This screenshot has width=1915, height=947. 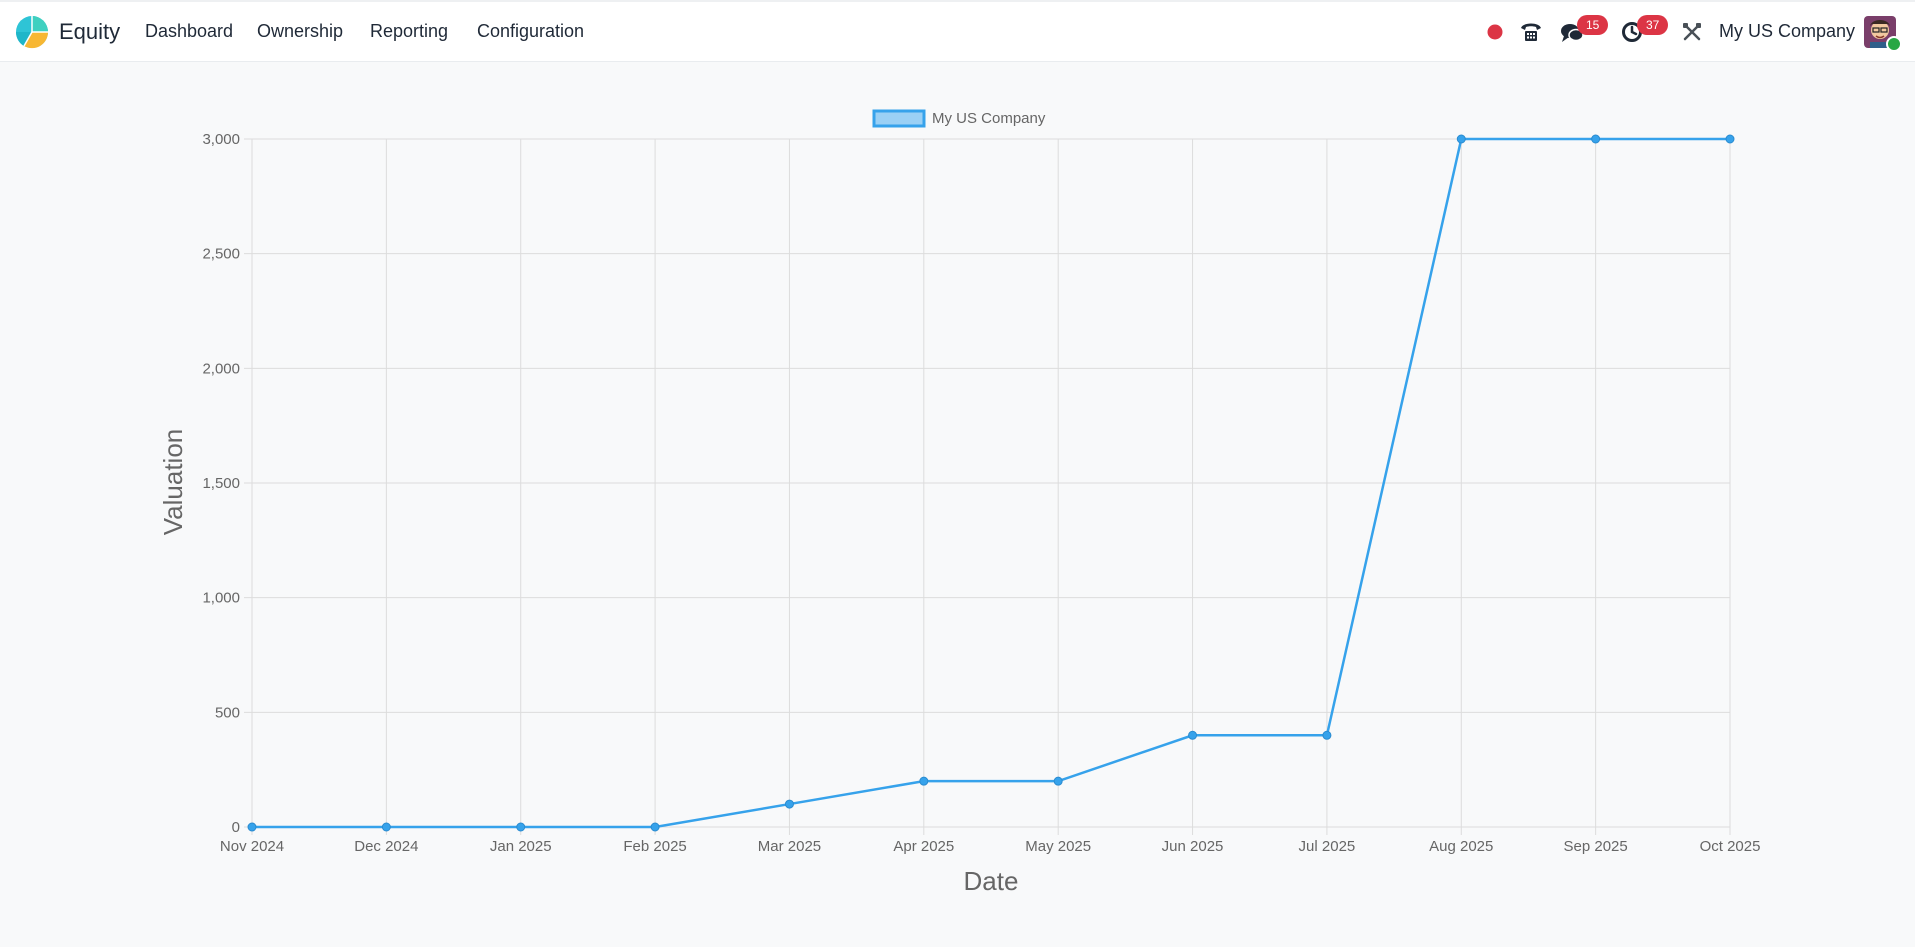 I want to click on x-tick-label: Apr 2025, so click(x=923, y=846).